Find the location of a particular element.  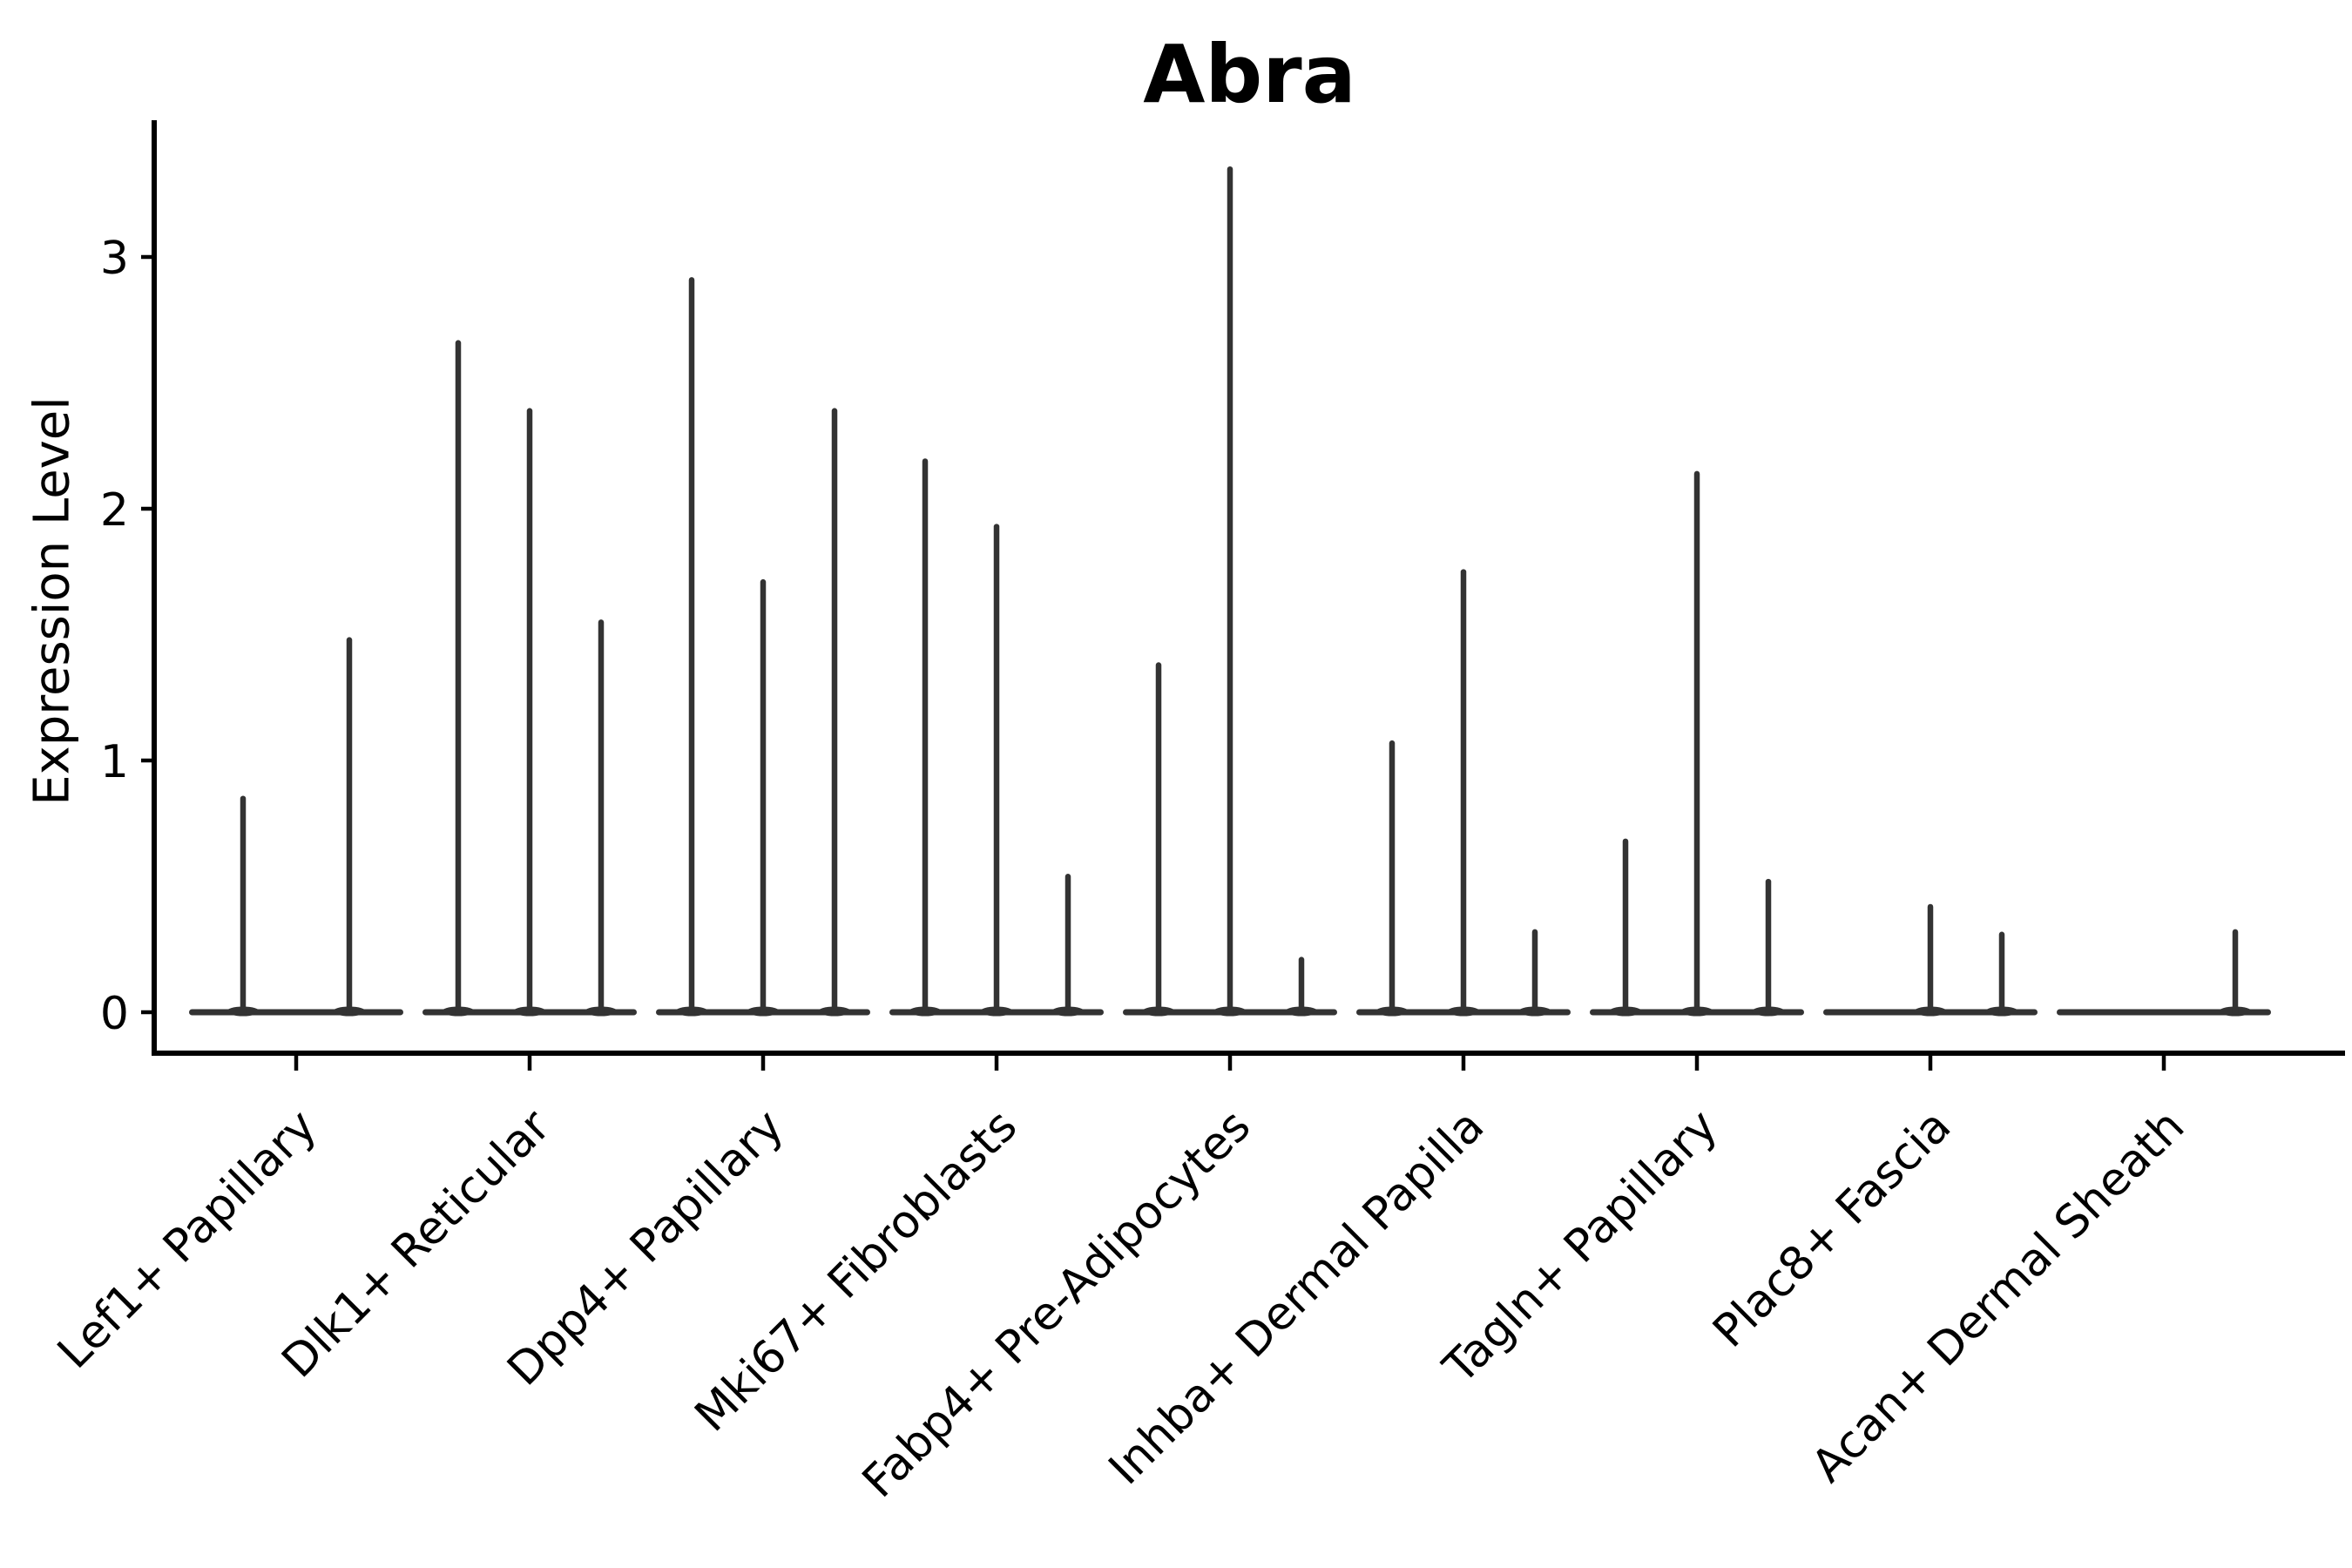

y-tick-label: 0 is located at coordinates (114, 1014).